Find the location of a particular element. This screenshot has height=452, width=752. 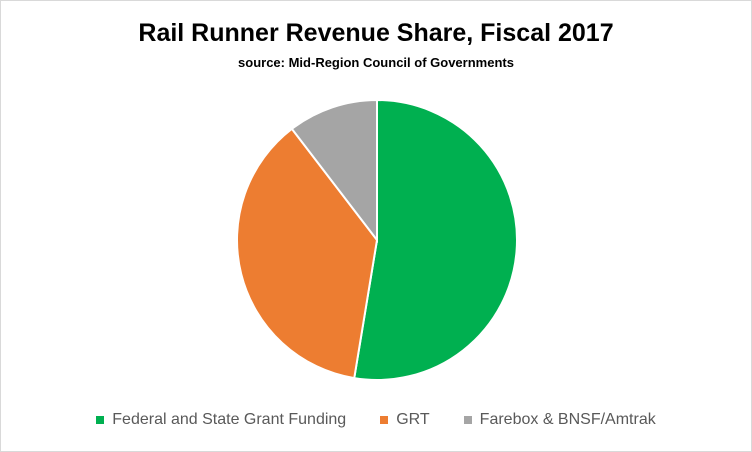

chart-title: Rail Runner Revenue Share, Fiscal 2017 is located at coordinates (376, 33).